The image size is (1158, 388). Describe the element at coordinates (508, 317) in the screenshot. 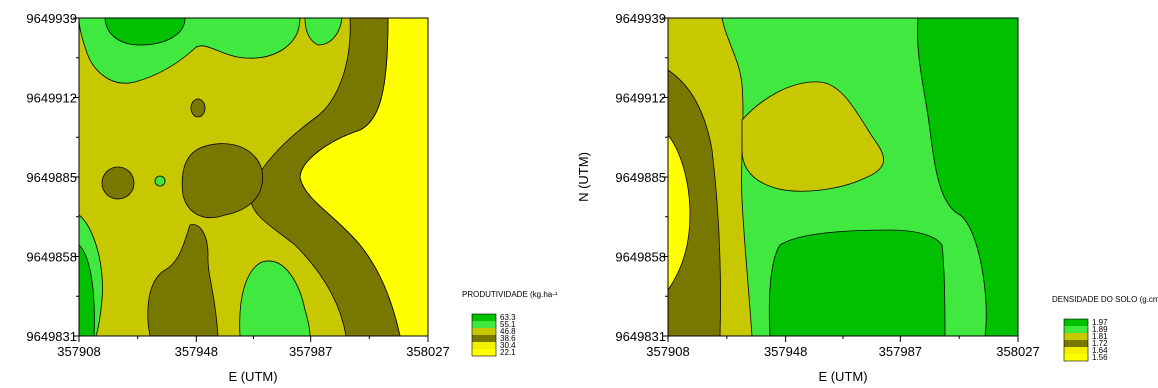

I see `legend-label: 63.3` at that location.